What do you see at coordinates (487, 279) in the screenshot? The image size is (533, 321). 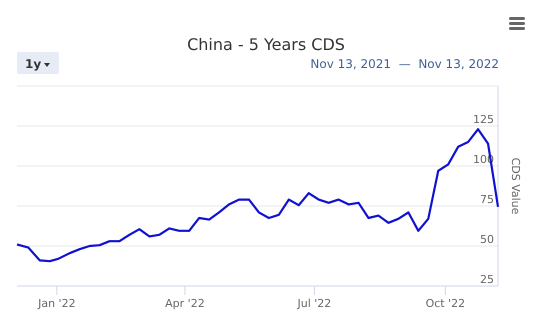 I see `y-tick-label: 25` at bounding box center [487, 279].